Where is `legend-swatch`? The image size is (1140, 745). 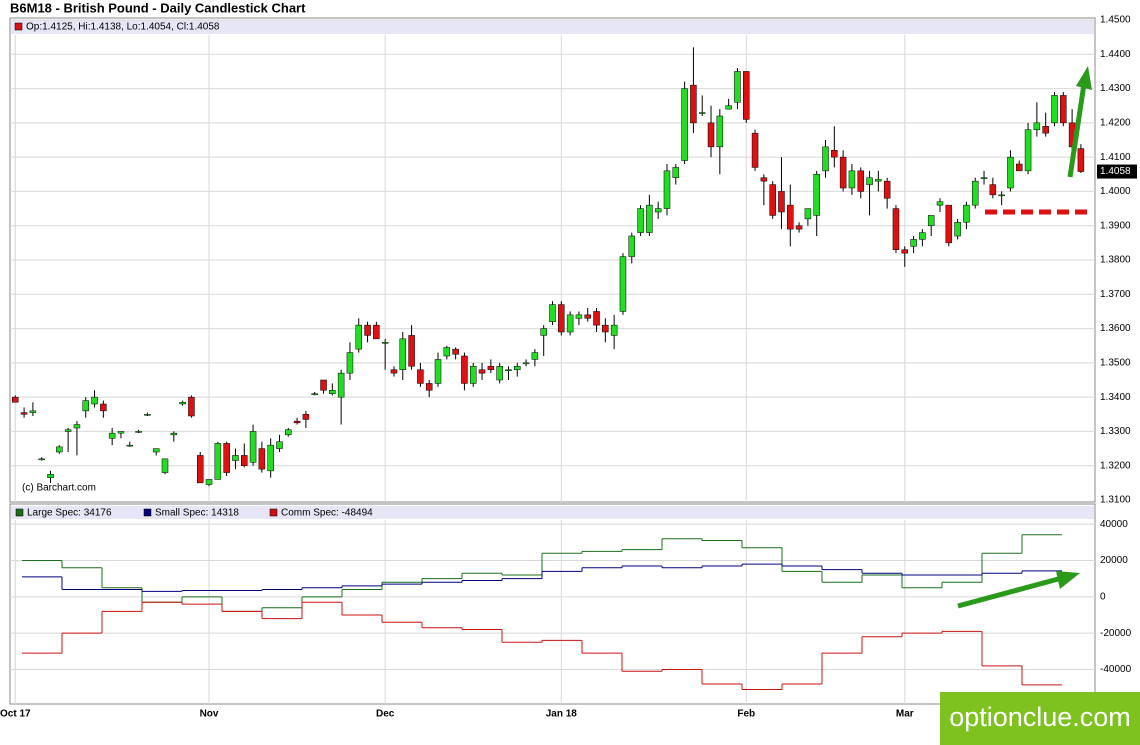 legend-swatch is located at coordinates (147, 512).